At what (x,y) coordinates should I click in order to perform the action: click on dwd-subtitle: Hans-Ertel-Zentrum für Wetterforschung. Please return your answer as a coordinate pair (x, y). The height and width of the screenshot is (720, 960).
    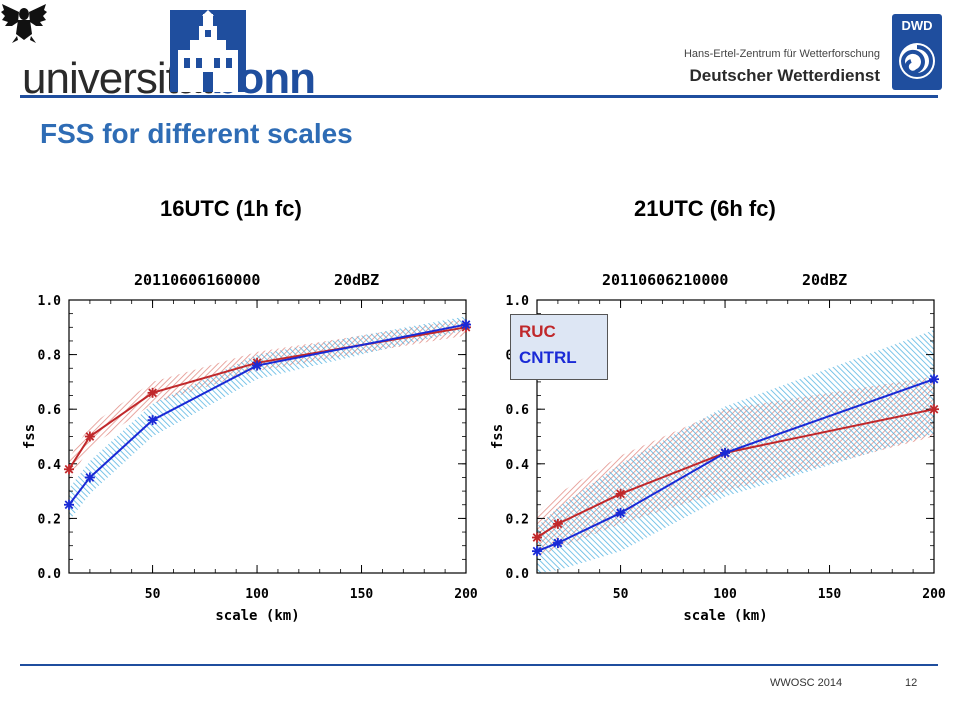
    Looking at the image, I should click on (781, 54).